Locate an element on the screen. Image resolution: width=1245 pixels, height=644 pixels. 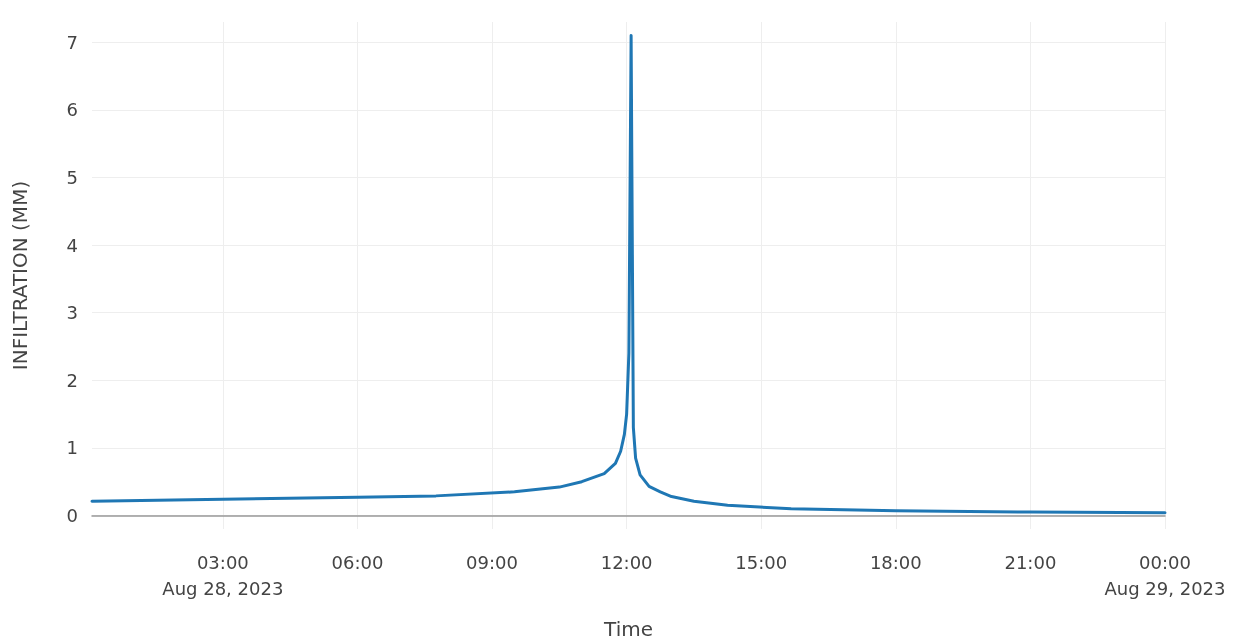
y-tick-label: 3 is located at coordinates (72, 313).